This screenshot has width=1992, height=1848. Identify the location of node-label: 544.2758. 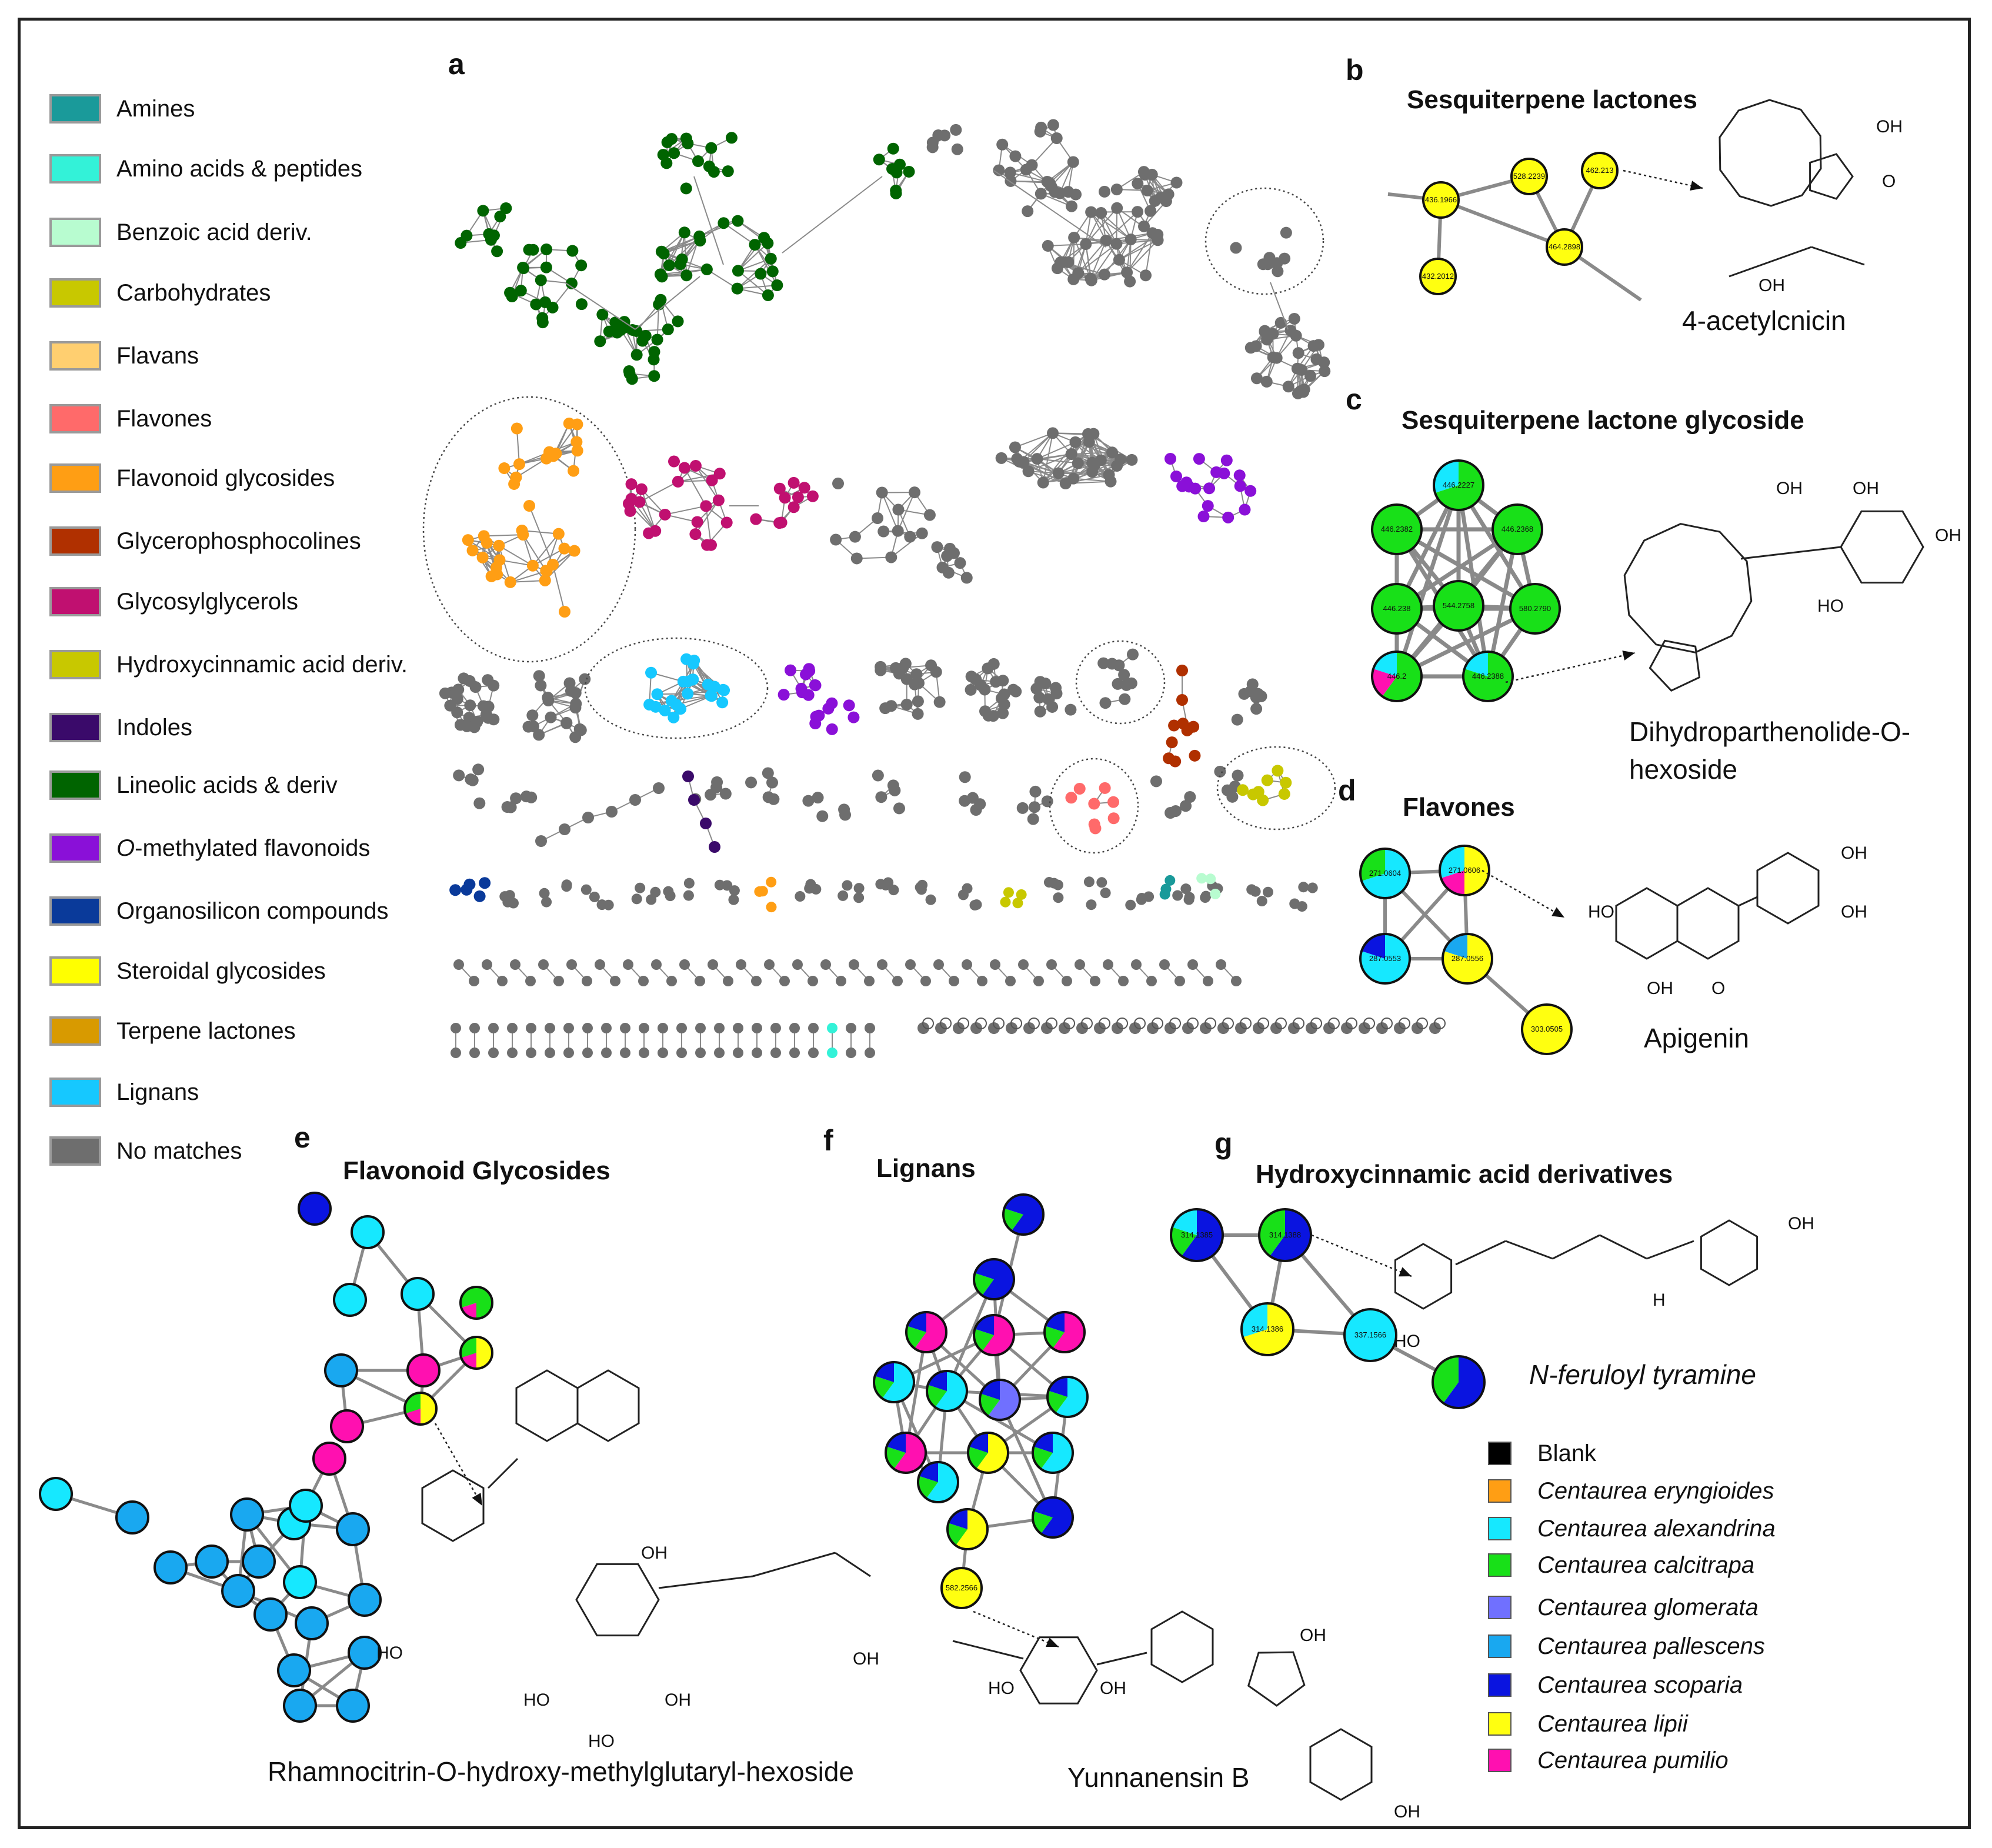
(1458, 605).